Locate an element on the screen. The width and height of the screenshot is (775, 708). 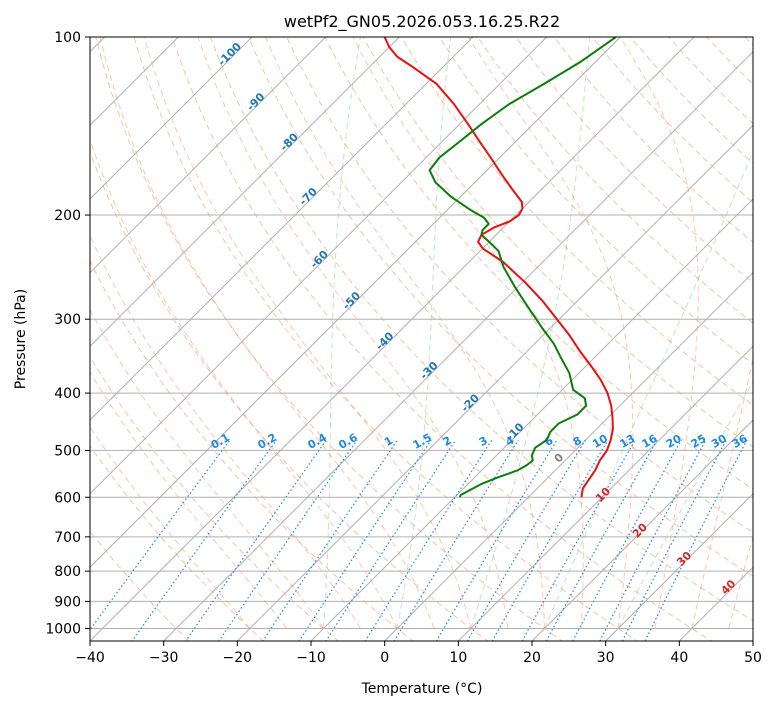
y-tick-label: 300 is located at coordinates (67, 320).